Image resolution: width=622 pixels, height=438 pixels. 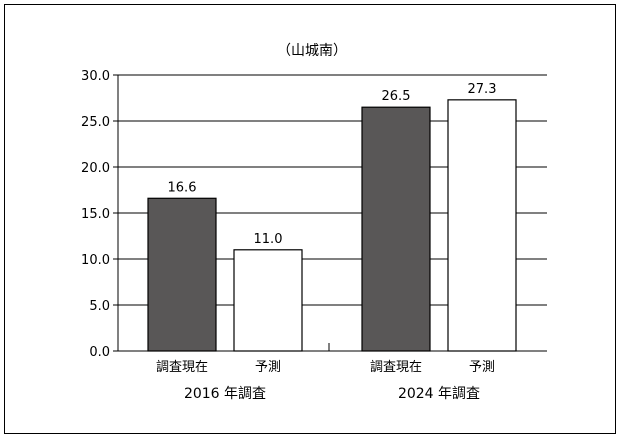 I want to click on y-tick-label: 0.0, so click(x=99, y=352).